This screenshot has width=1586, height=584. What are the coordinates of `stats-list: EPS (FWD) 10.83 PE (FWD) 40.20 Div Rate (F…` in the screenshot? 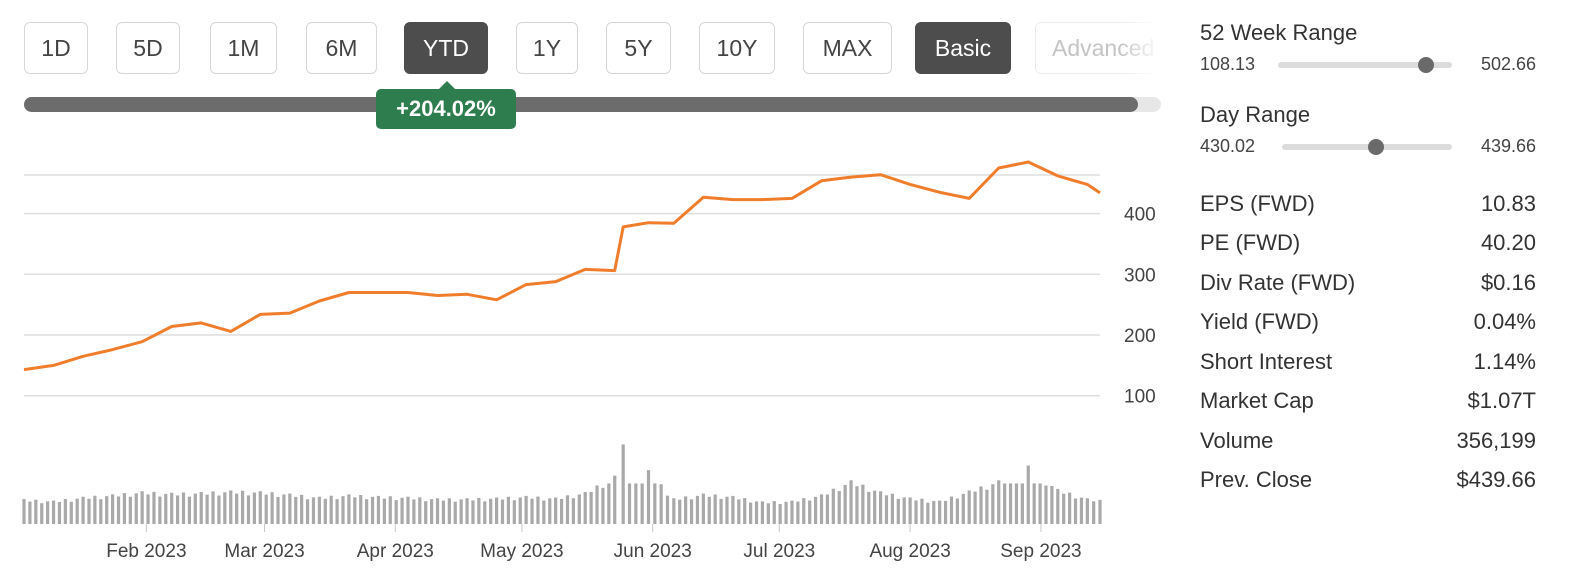 It's located at (1368, 342).